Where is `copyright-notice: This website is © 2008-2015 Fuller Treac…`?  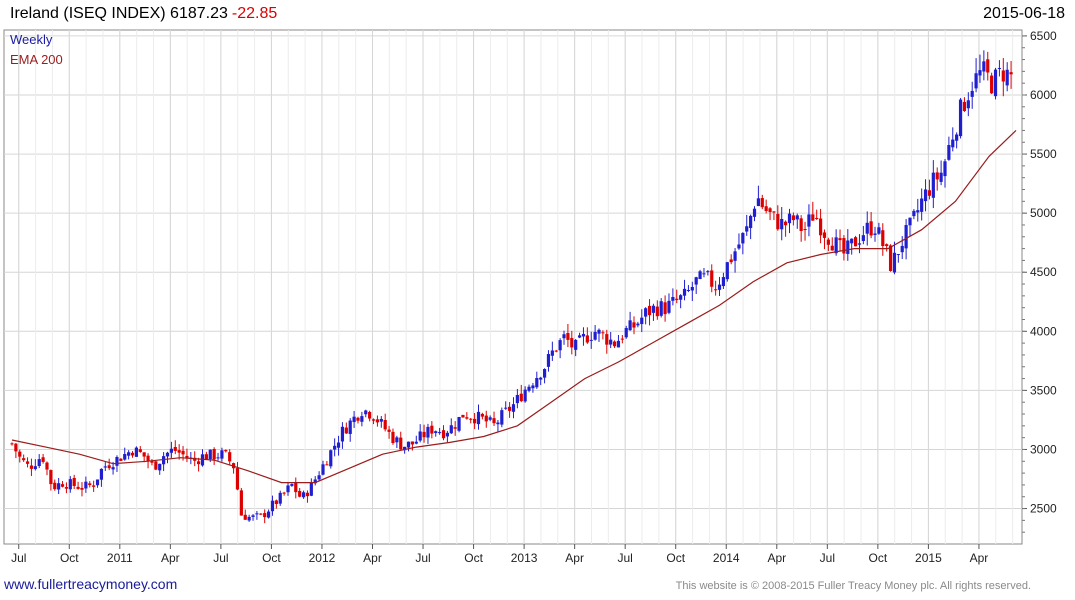
copyright-notice: This website is © 2008-2015 Fuller Treac… is located at coordinates (853, 586).